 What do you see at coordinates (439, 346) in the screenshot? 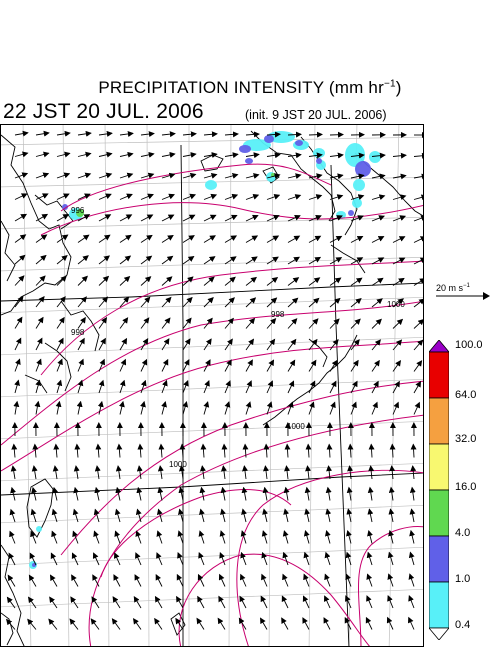
I see `colorbar-top-arrow` at bounding box center [439, 346].